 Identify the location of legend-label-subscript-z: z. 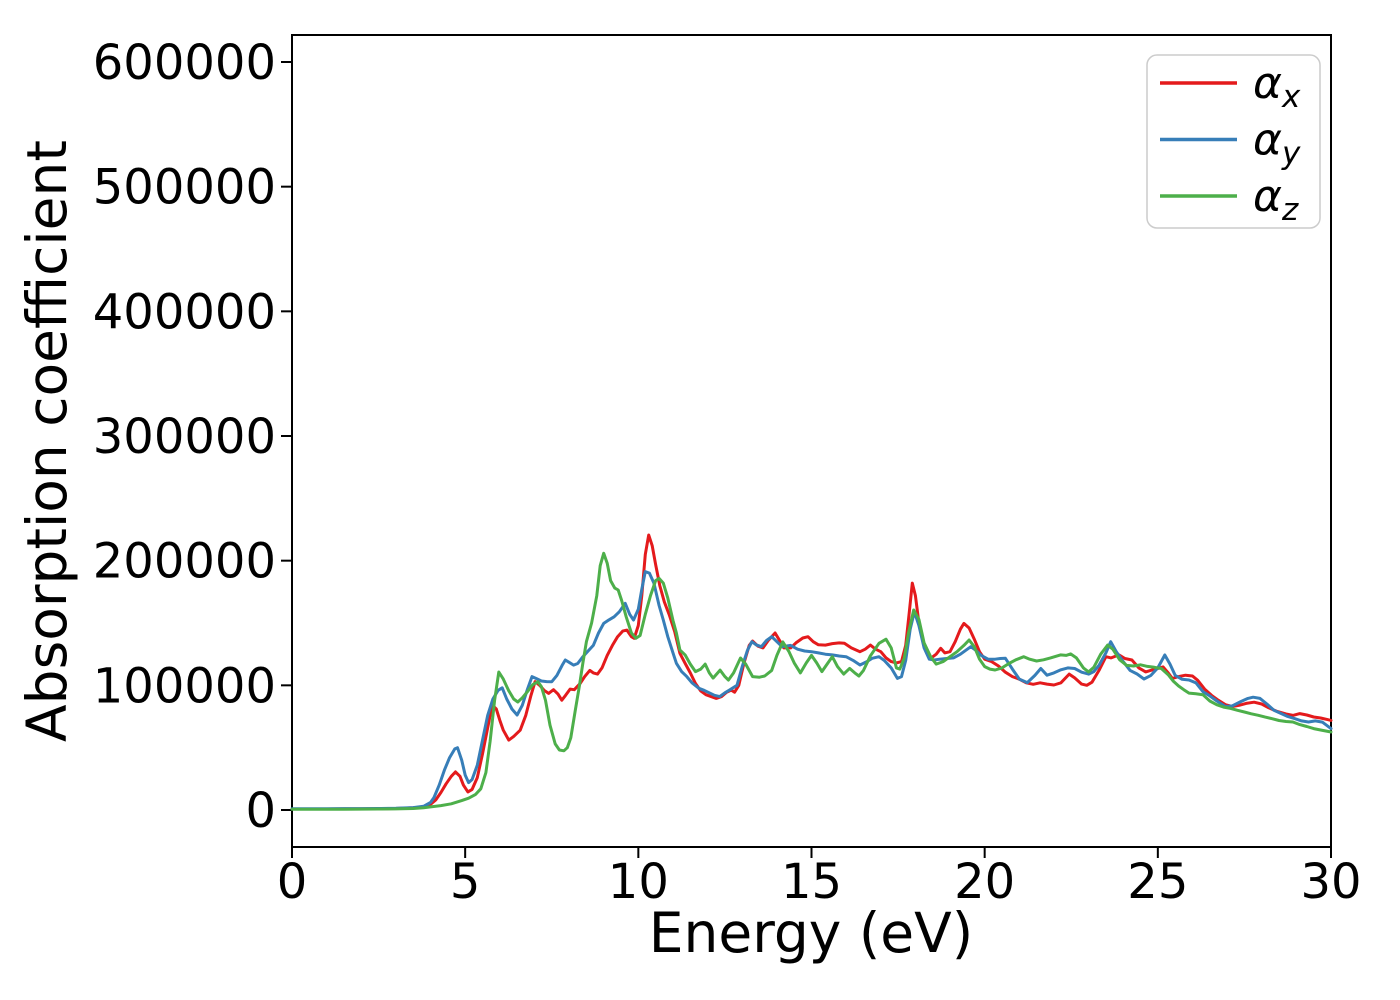
(1290, 210).